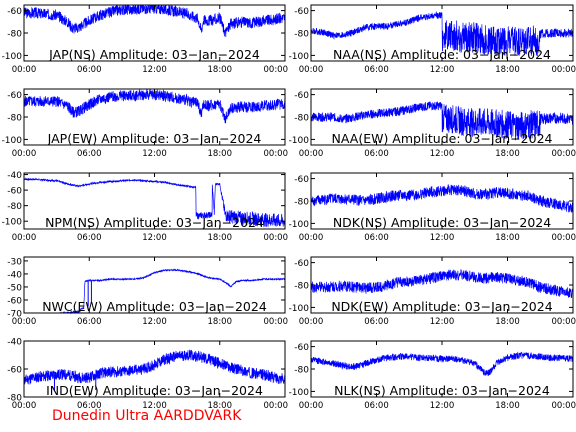 Image resolution: width=576 pixels, height=432 pixels. Describe the element at coordinates (89, 322) in the screenshot. I see `x-tick-label-7-2: 06:00` at that location.